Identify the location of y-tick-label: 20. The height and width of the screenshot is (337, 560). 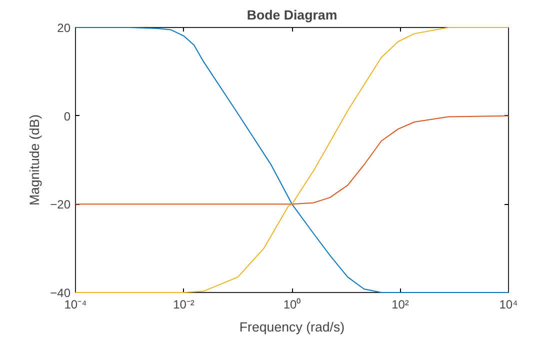
(64, 28).